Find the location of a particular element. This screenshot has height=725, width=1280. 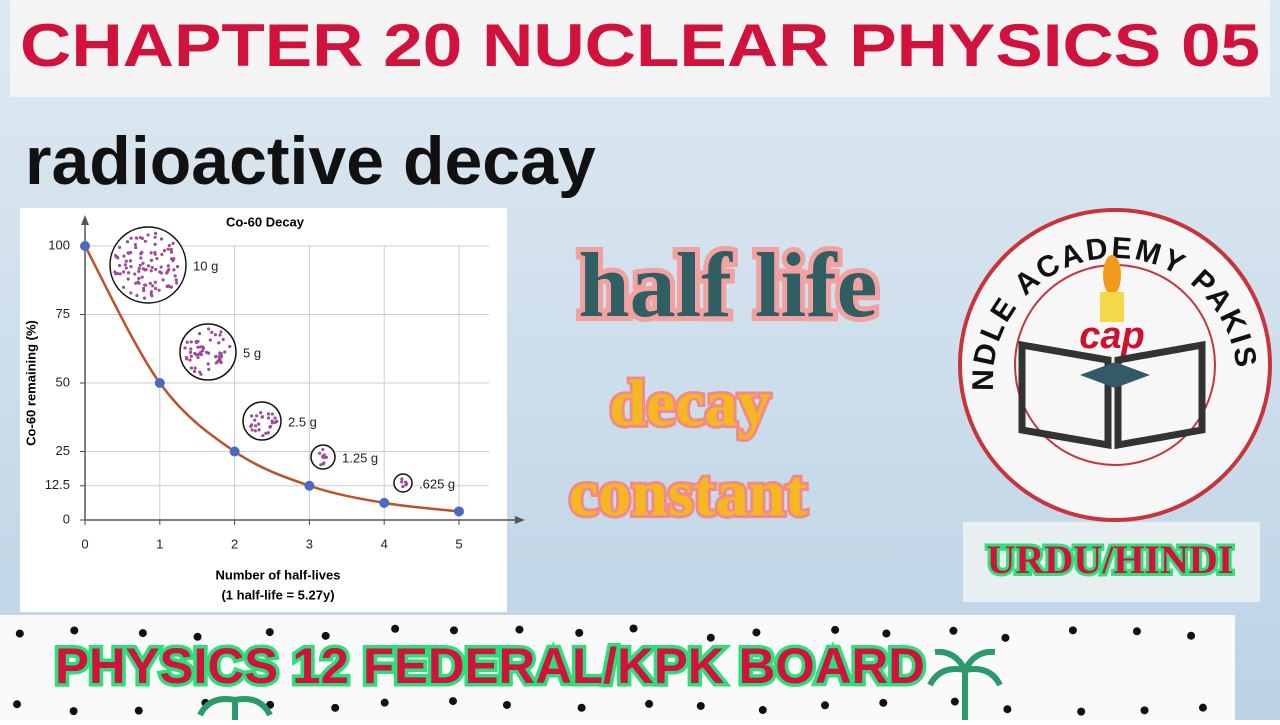

header-bar is located at coordinates (640, 48).